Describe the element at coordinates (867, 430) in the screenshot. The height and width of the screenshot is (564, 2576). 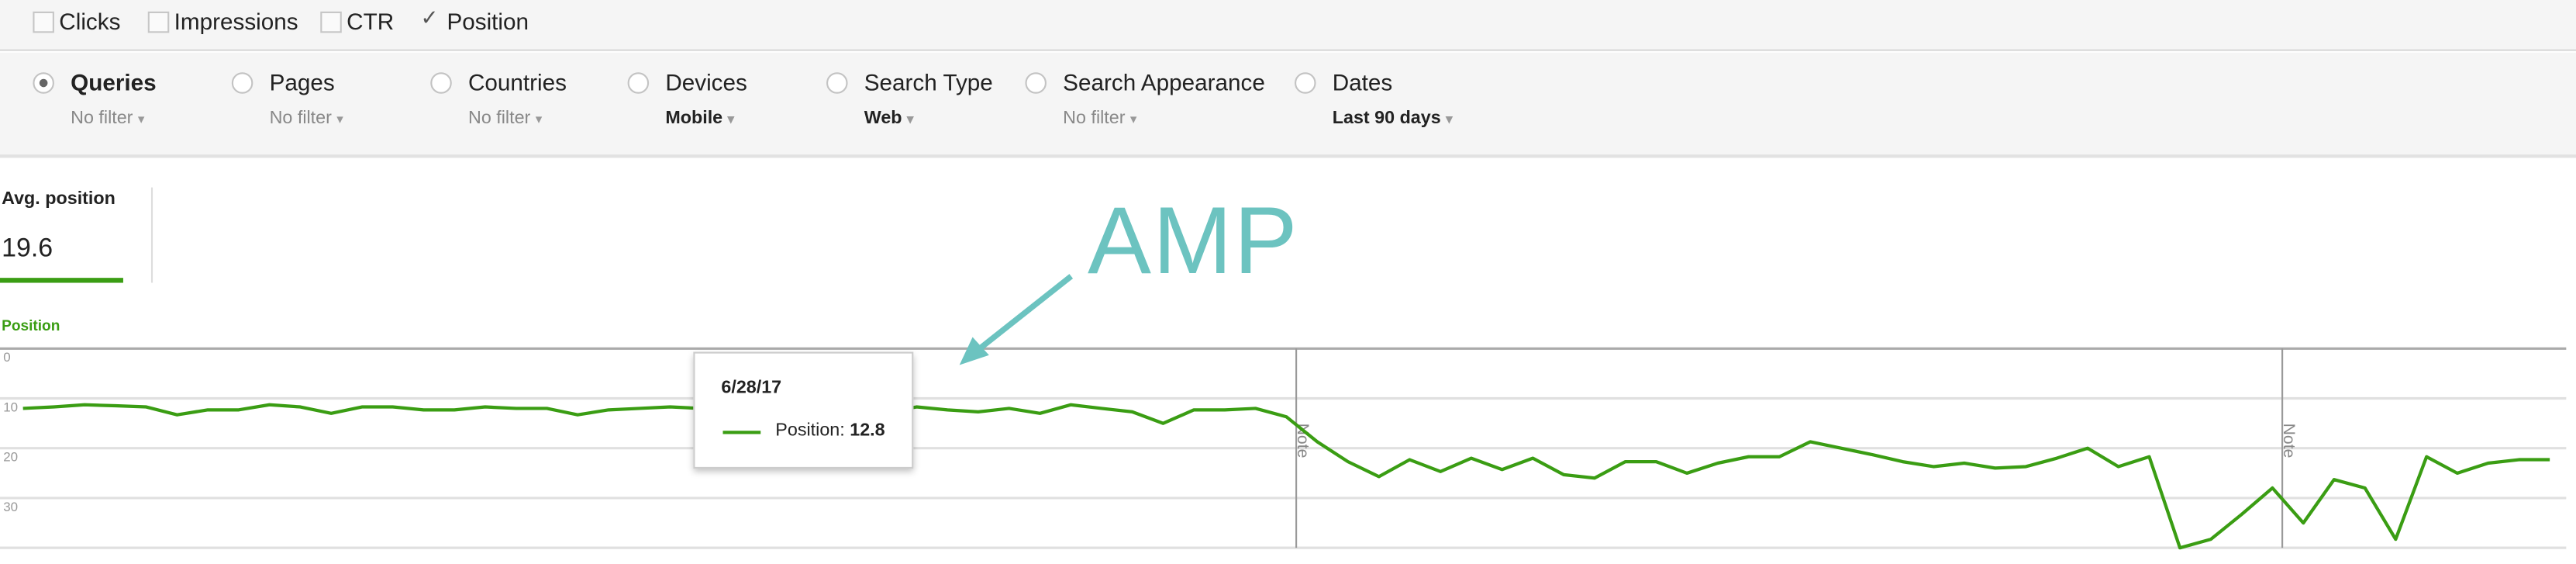
I see `tooltip-number: 12.8` at that location.